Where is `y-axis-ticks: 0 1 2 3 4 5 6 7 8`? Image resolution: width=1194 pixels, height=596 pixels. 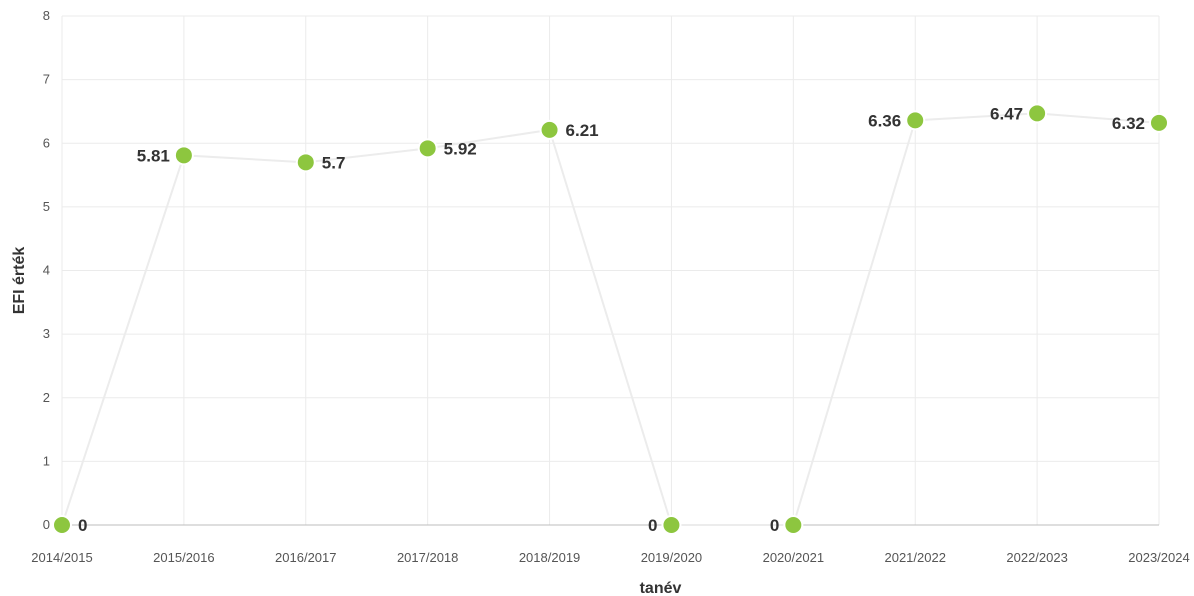 y-axis-ticks: 0 1 2 3 4 5 6 7 8 is located at coordinates (46, 270).